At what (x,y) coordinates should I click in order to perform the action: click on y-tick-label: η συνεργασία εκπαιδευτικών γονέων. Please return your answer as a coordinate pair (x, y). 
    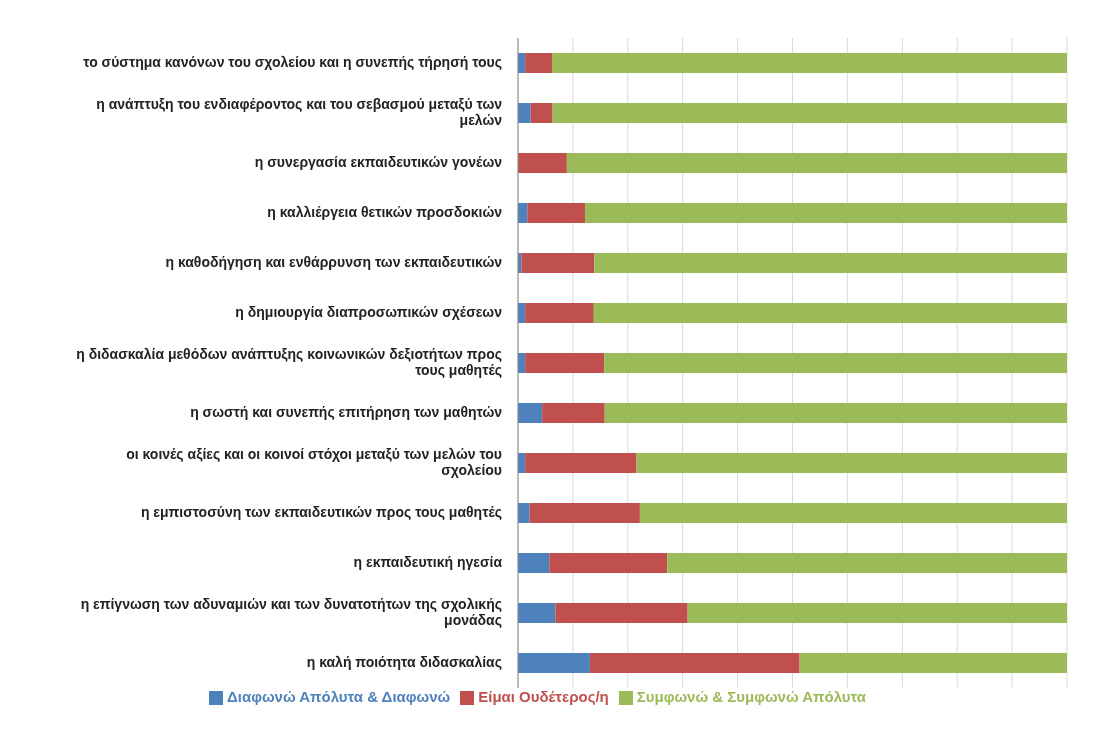
    Looking at the image, I should click on (378, 161).